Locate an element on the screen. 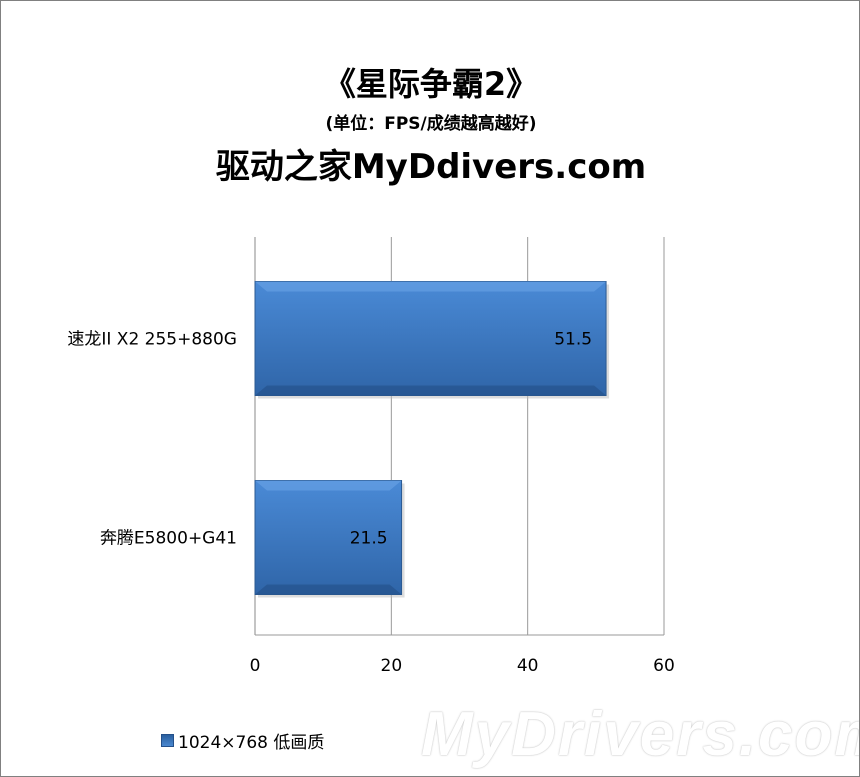  legend: 1024×768 低画质 is located at coordinates (242, 740).